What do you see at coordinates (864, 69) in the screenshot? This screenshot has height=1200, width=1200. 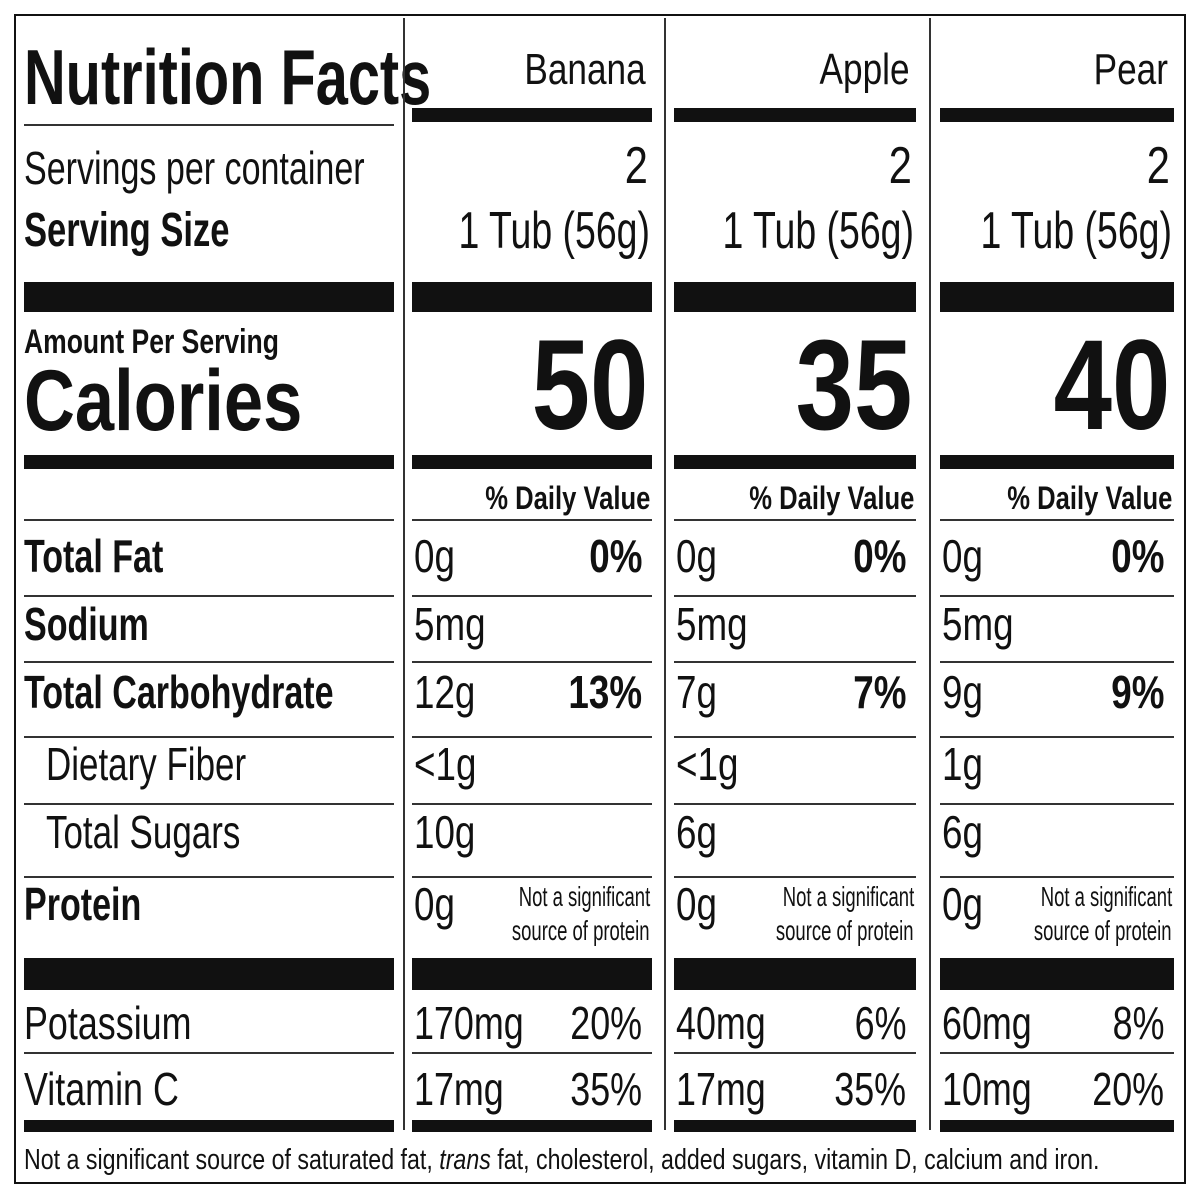 I see `product-name-apple: Apple` at bounding box center [864, 69].